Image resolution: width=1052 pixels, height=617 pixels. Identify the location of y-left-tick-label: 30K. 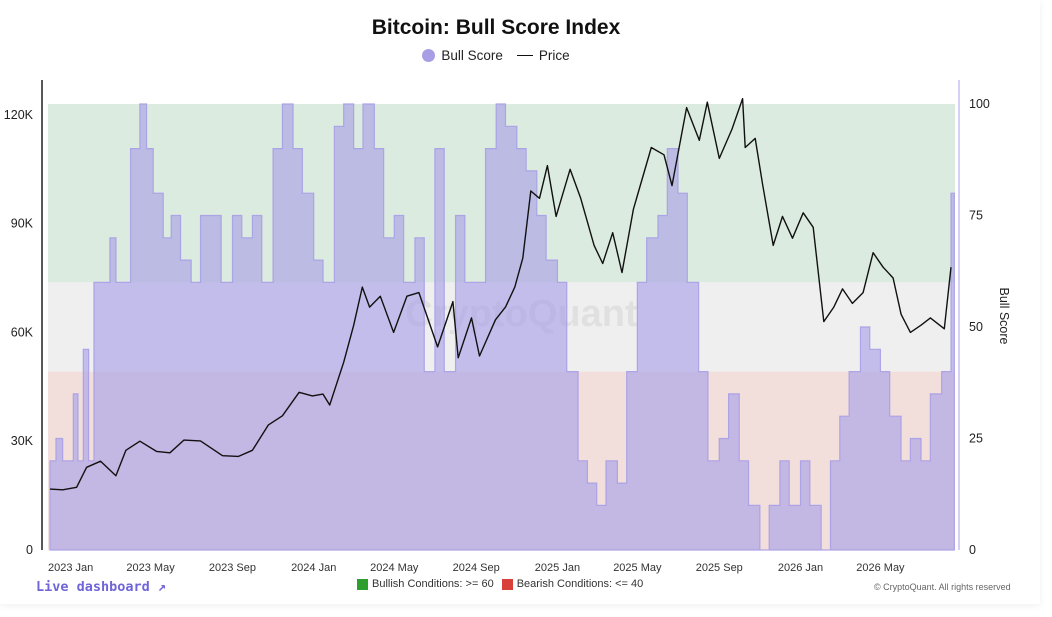
(22, 441).